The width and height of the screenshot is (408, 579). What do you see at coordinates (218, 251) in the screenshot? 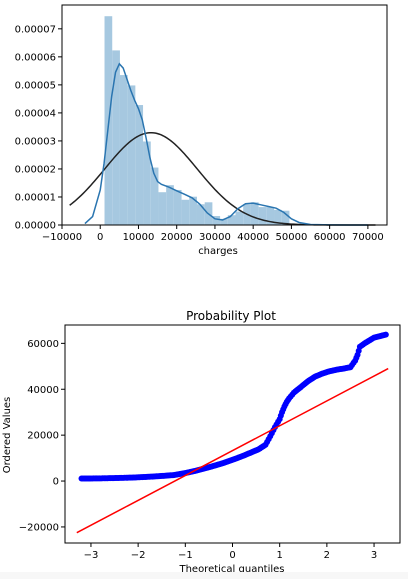
I see `hist-x-axis-label: charges` at bounding box center [218, 251].